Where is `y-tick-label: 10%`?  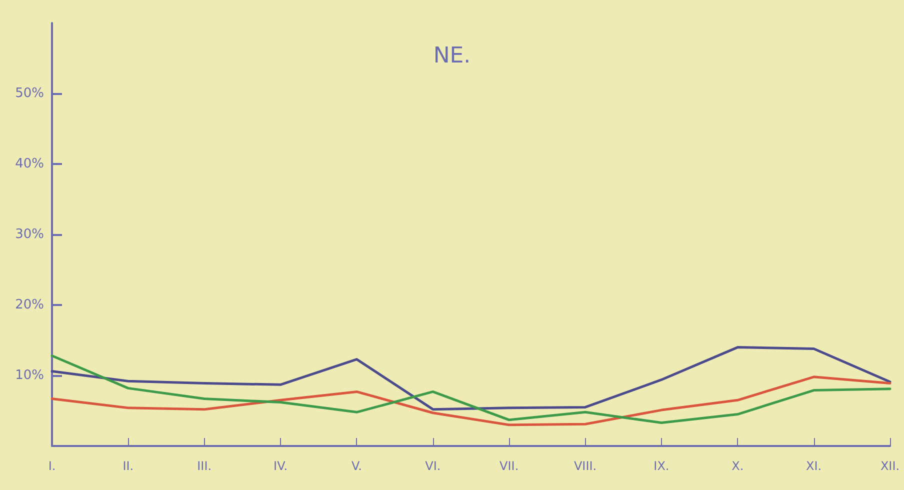
y-tick-label: 10% is located at coordinates (29, 375).